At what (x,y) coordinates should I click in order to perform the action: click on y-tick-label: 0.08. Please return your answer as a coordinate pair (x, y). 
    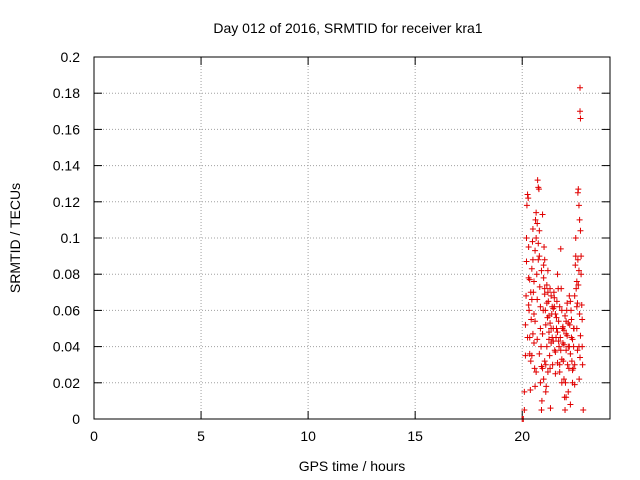
    Looking at the image, I should click on (66, 274).